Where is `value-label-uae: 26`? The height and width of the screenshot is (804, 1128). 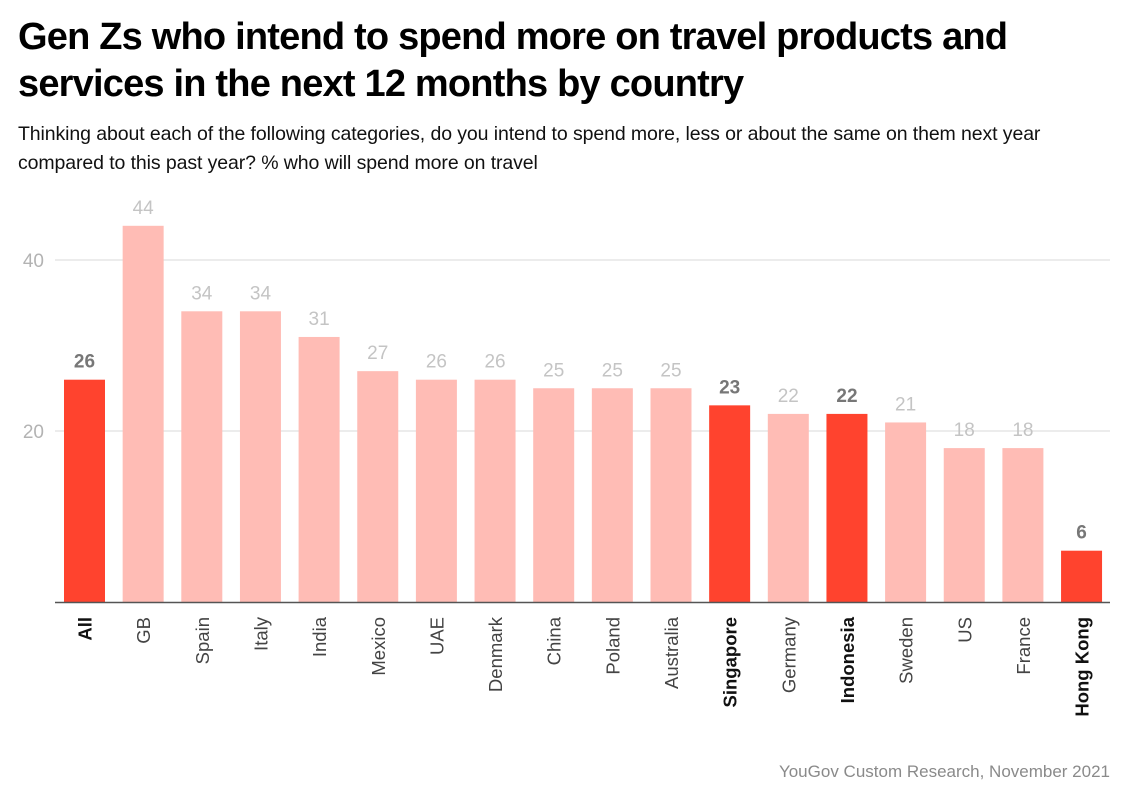
value-label-uae: 26 is located at coordinates (436, 362).